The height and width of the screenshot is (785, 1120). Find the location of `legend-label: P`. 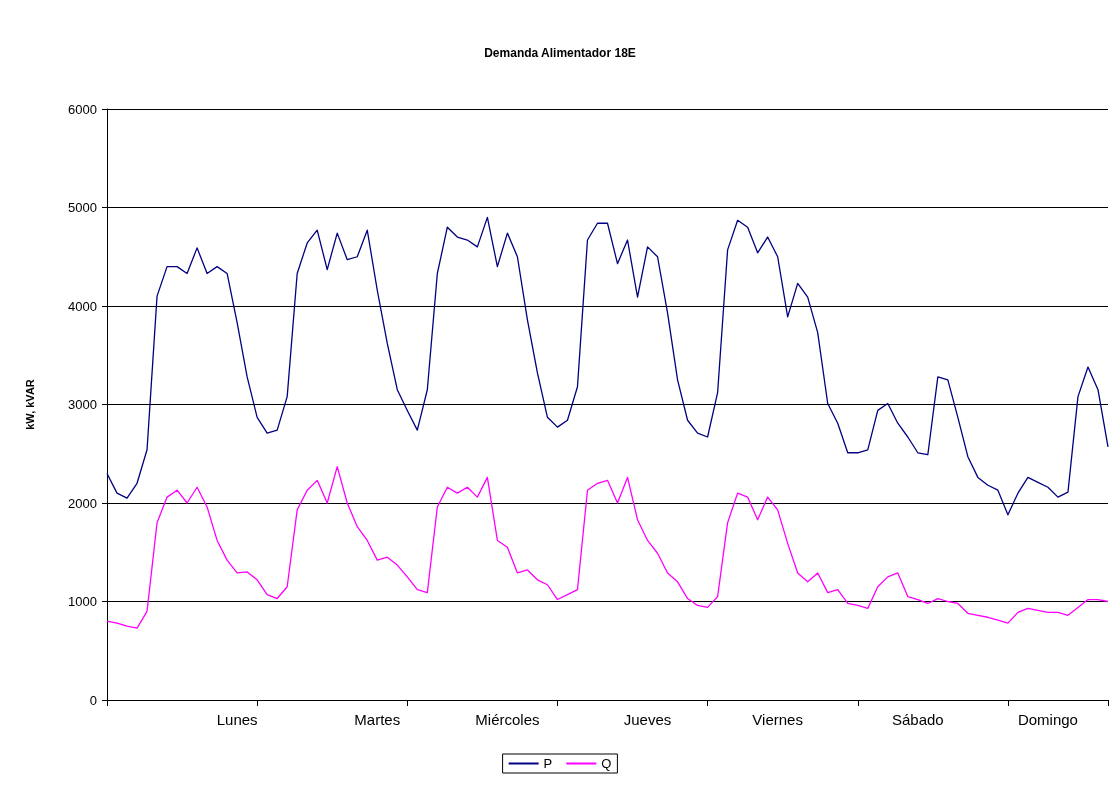

legend-label: P is located at coordinates (548, 763).